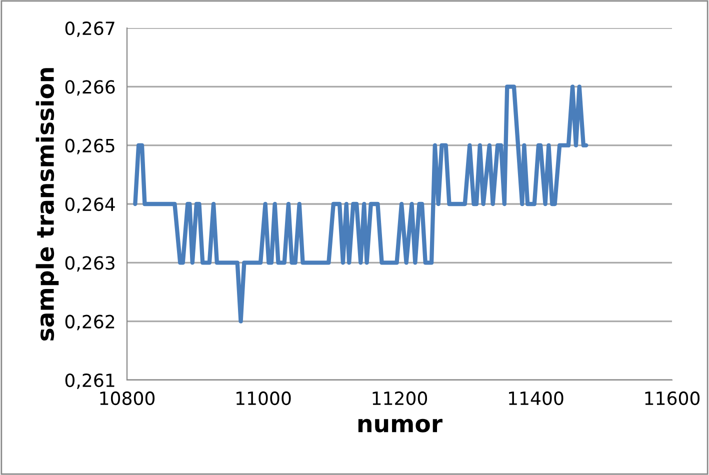 Image resolution: width=709 pixels, height=475 pixels. Describe the element at coordinates (127, 398) in the screenshot. I see `x-tick-label: 10800` at that location.